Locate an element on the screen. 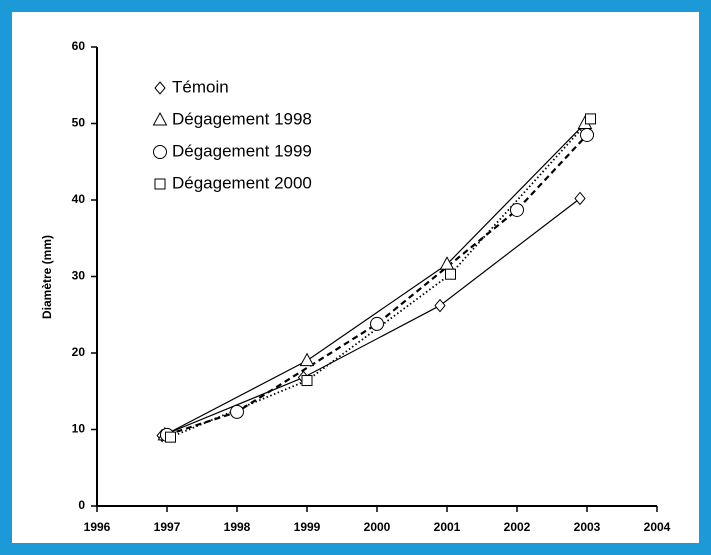 This screenshot has height=555, width=711. legend-label: Dégagement 1999 is located at coordinates (242, 150).